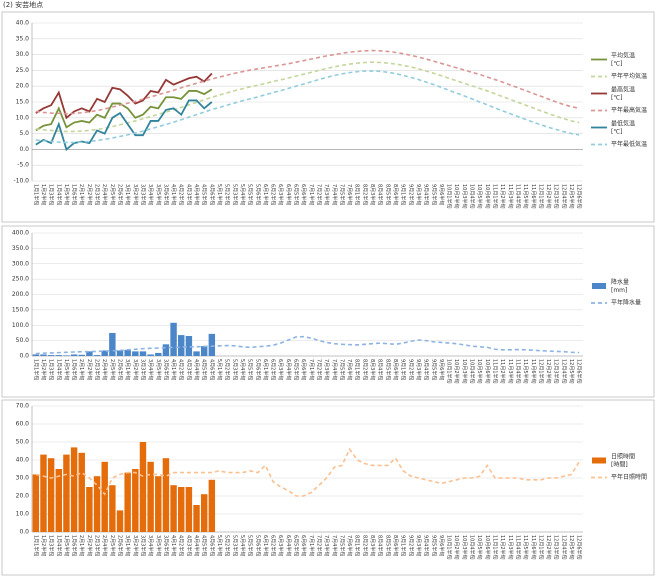 This screenshot has width=660, height=582. Describe the element at coordinates (364, 194) in the screenshot. I see `x-tick-label: 8月2半旬` at that location.